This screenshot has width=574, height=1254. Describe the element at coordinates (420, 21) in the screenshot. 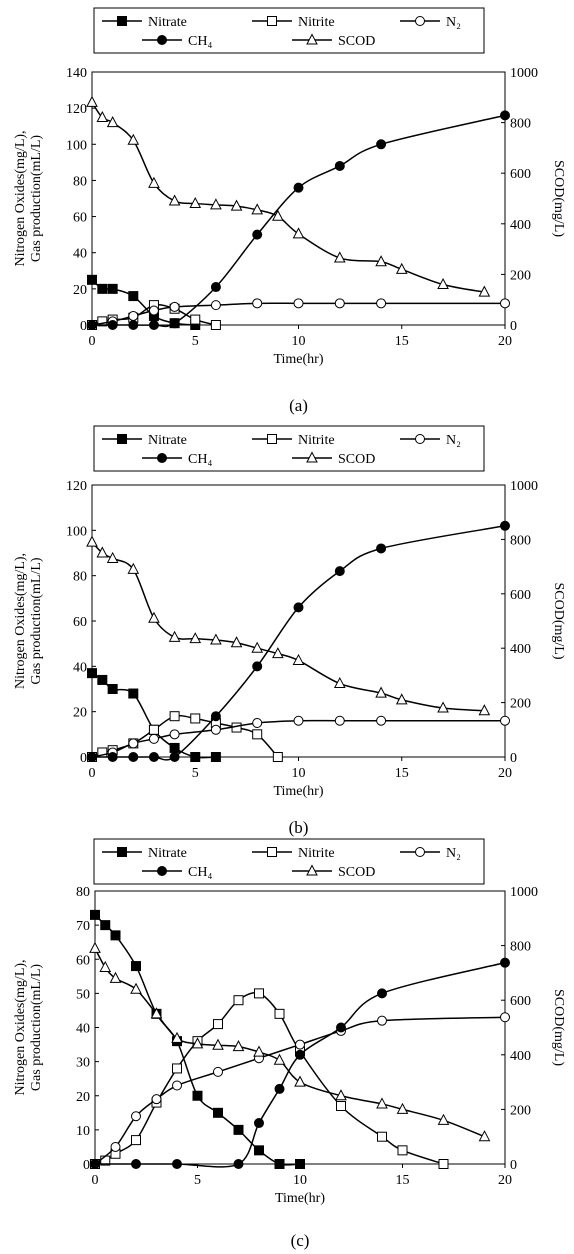

I see `legend-marker-n` at that location.